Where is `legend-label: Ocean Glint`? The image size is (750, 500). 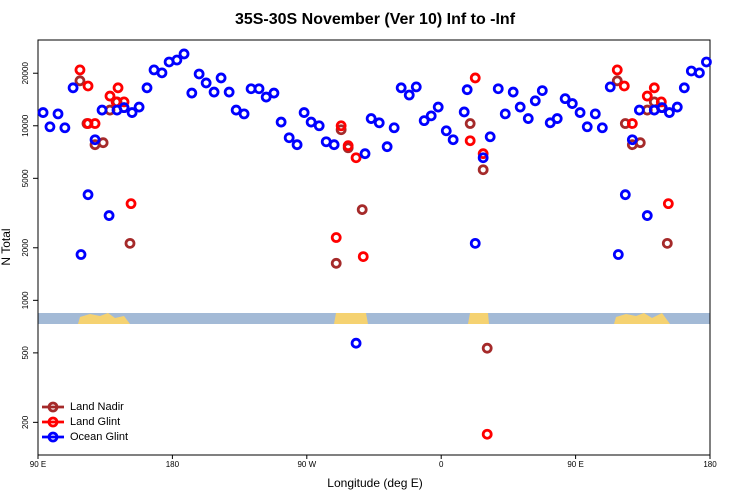 legend-label: Ocean Glint is located at coordinates (99, 437).